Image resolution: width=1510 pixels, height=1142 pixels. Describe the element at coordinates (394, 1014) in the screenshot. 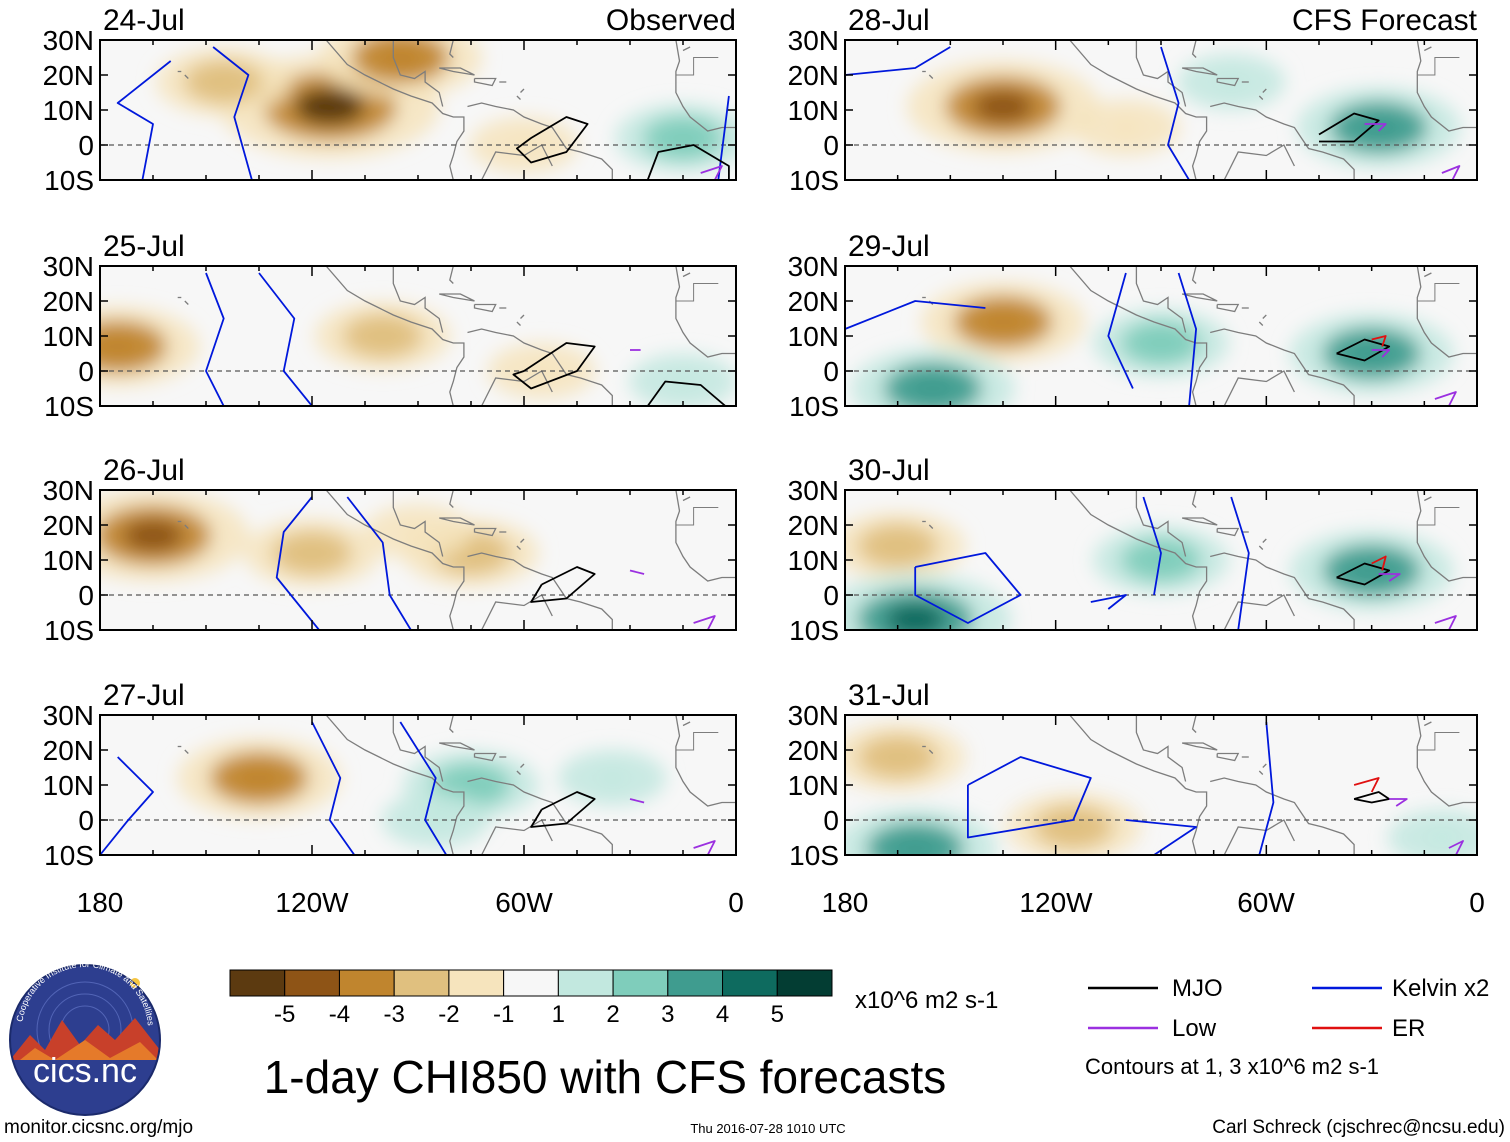

I see `colorbar-label: -3` at that location.